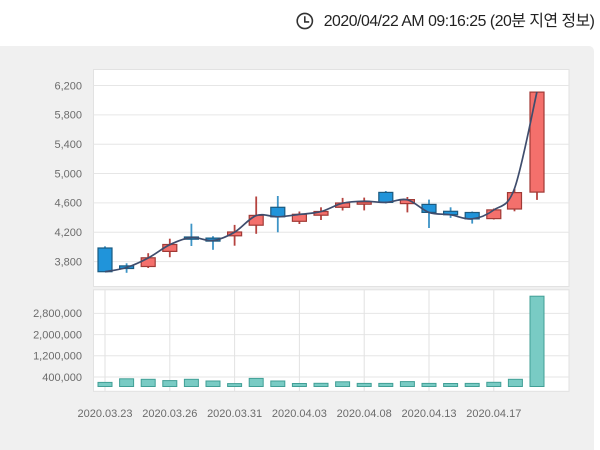 Image resolution: width=600 pixels, height=450 pixels. What do you see at coordinates (104, 414) in the screenshot?
I see `svg-text: 2020.03.23` at bounding box center [104, 414].